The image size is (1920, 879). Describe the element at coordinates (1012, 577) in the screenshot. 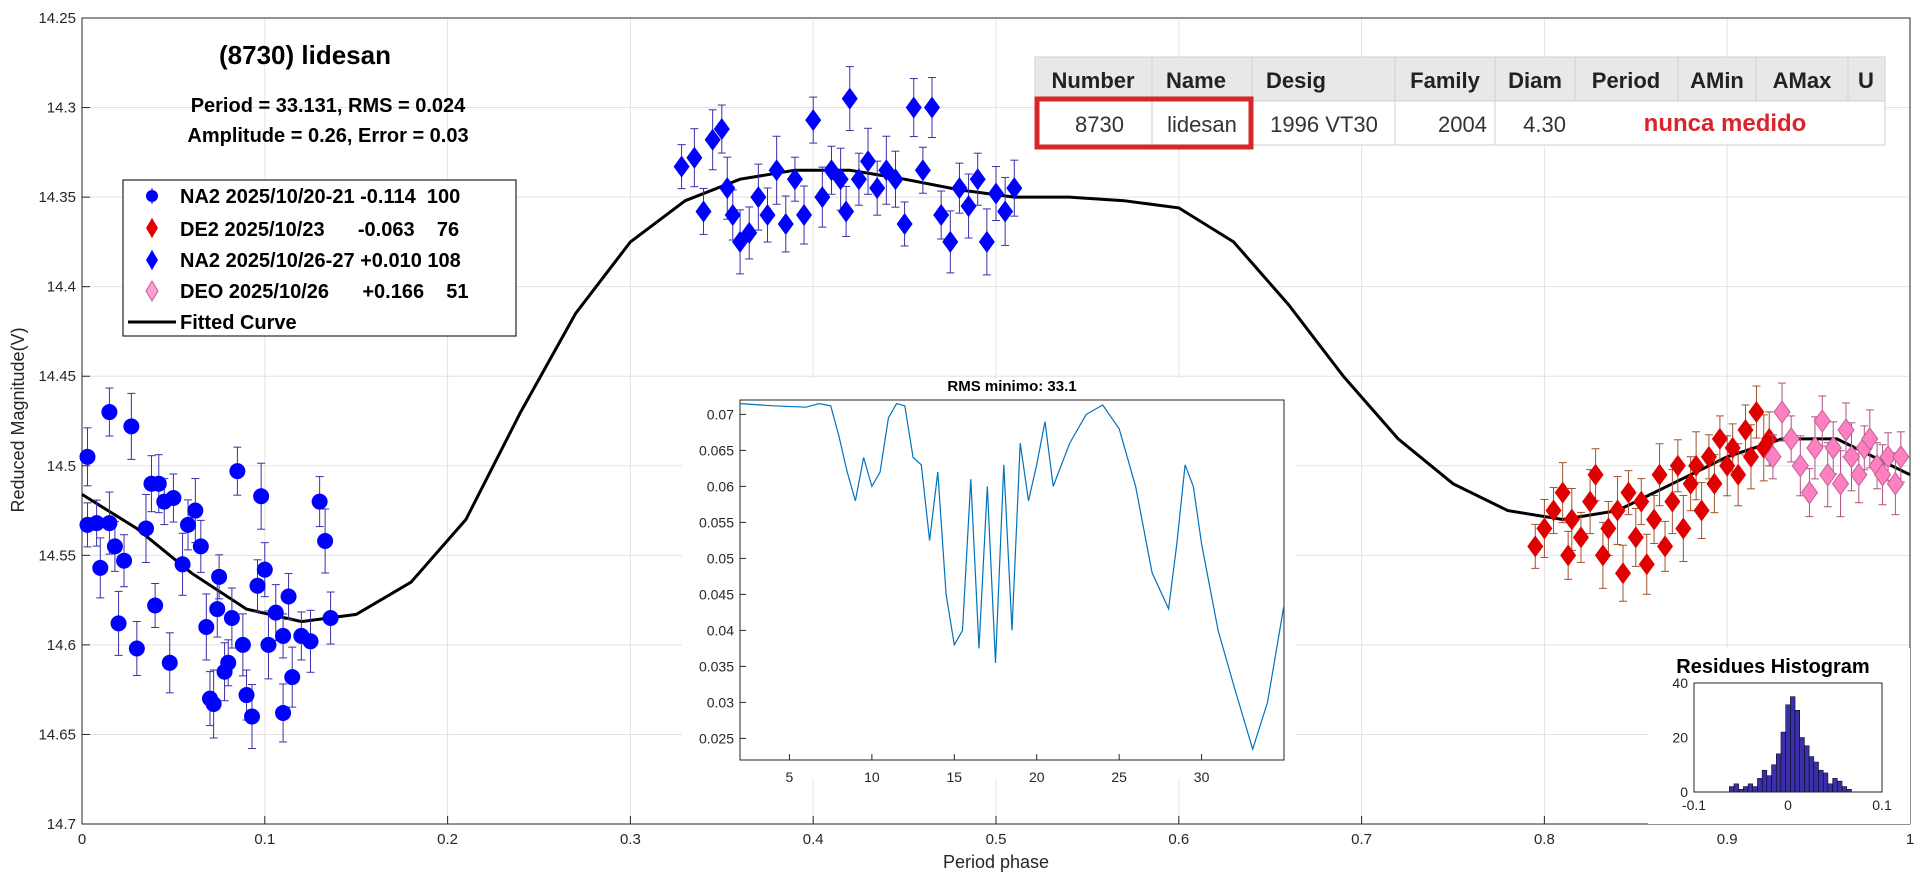

I see `rms-curve` at that location.